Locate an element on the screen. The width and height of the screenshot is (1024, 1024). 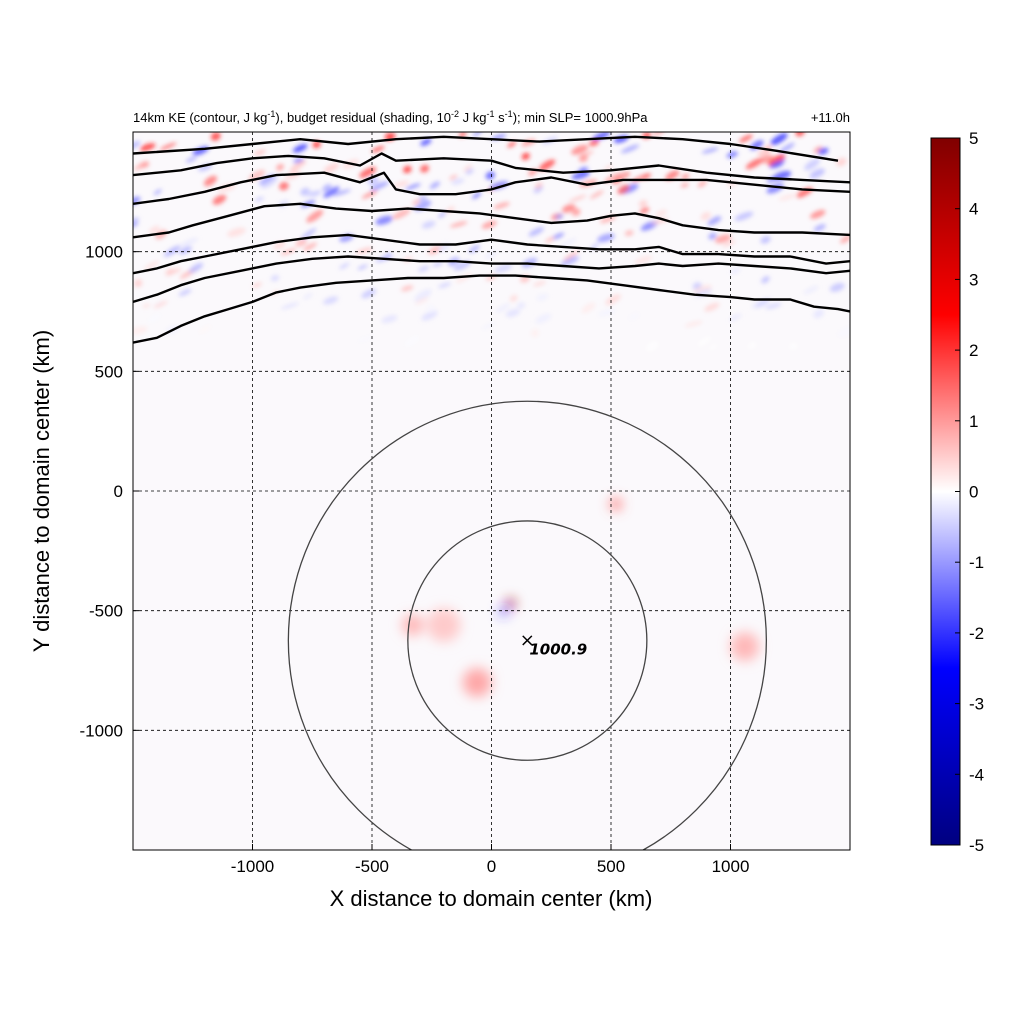
y-axis-label: Y distance to domain center (km) is located at coordinates (41, 491).